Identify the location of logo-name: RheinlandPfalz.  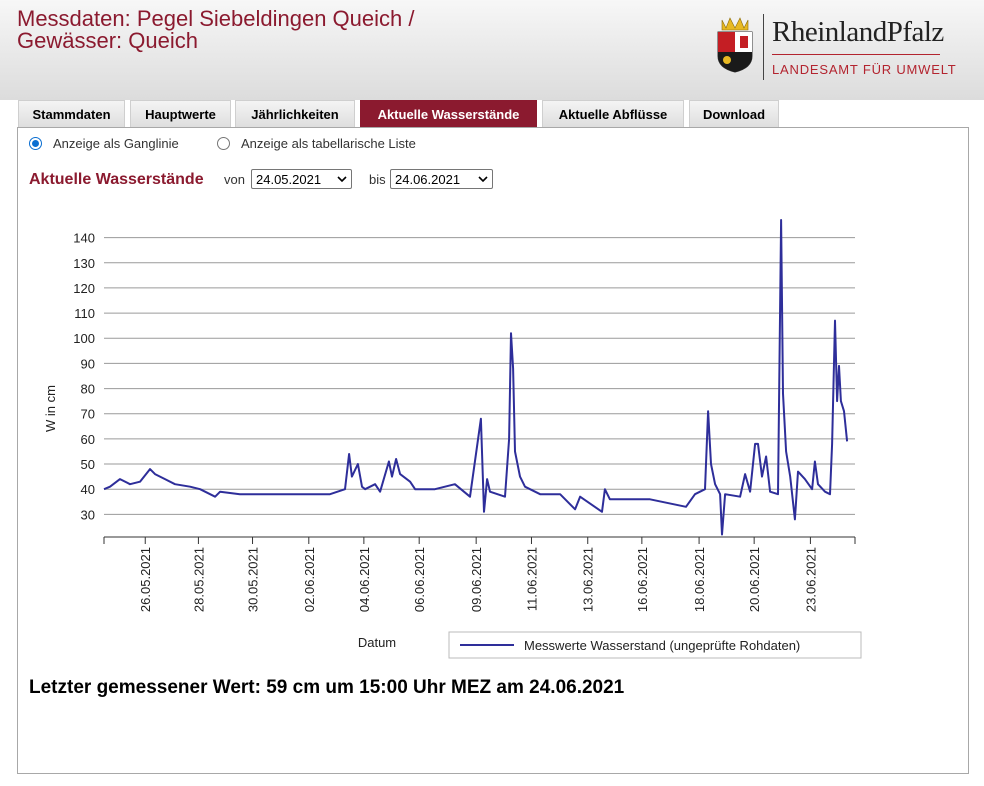
(858, 32).